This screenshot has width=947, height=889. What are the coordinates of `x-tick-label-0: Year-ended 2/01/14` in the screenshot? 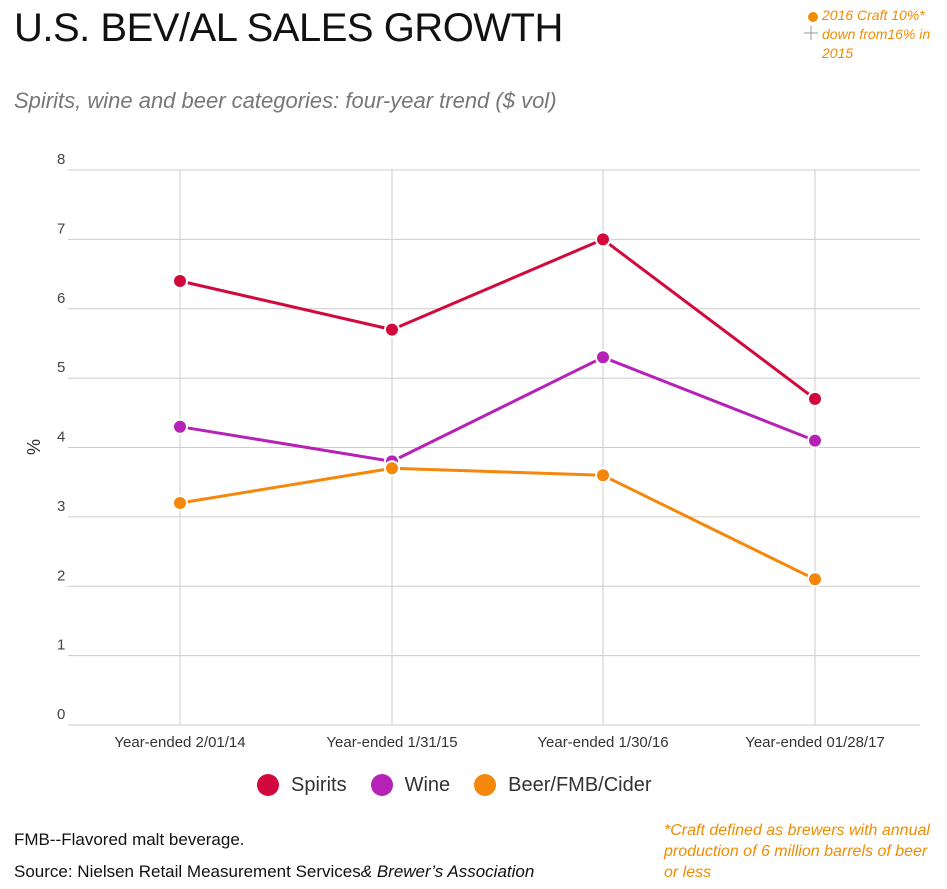 It's located at (179, 742).